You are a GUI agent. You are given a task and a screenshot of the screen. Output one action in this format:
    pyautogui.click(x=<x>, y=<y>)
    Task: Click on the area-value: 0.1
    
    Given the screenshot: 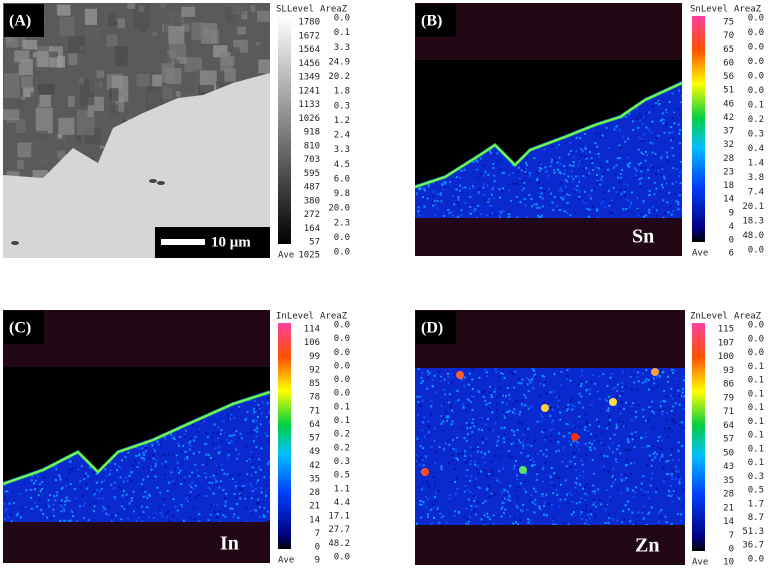 What is the action you would take?
    pyautogui.click(x=756, y=422)
    